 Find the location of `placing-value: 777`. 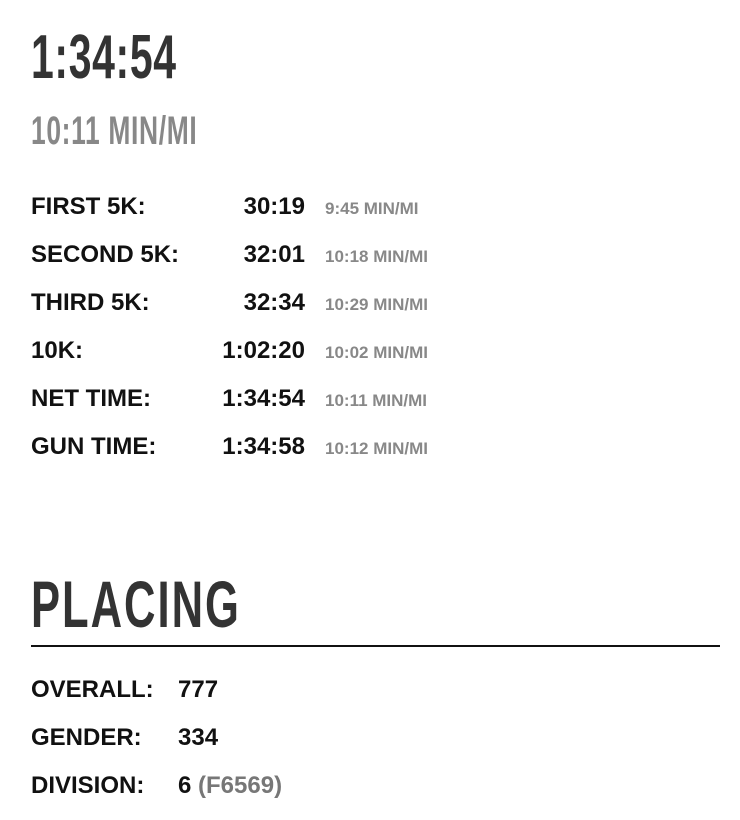

placing-value: 777 is located at coordinates (198, 689).